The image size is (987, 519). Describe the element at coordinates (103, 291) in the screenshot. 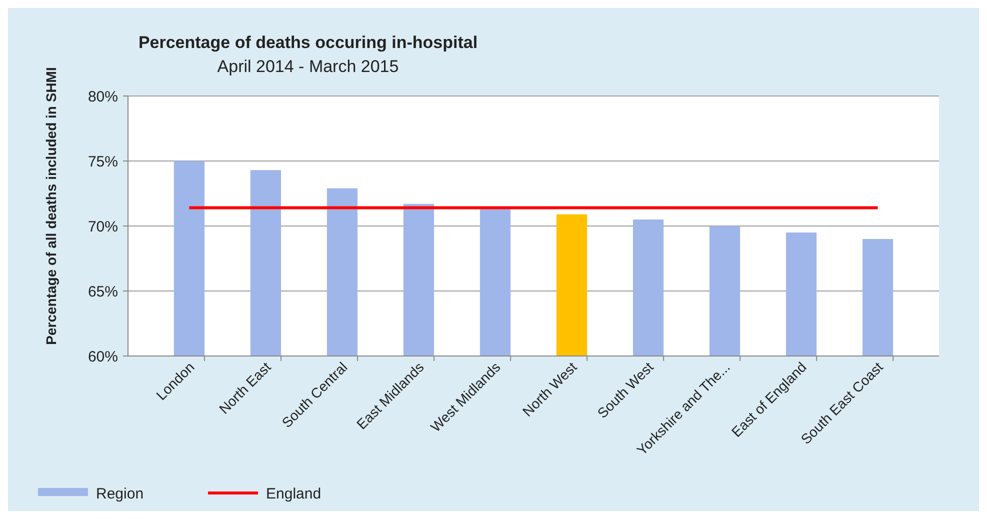

I see `y-tick-label: 65%` at that location.